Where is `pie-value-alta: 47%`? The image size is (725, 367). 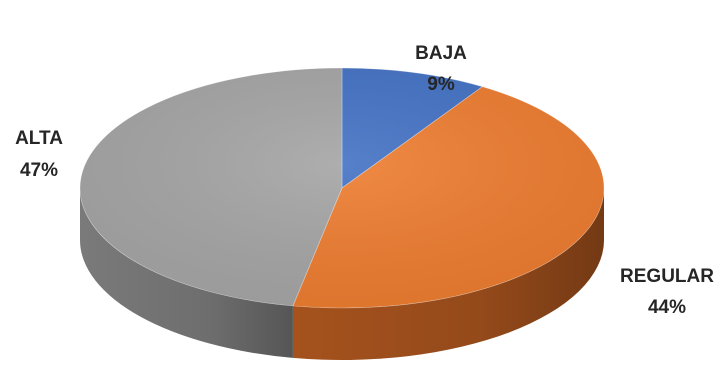 pie-value-alta: 47% is located at coordinates (39, 170).